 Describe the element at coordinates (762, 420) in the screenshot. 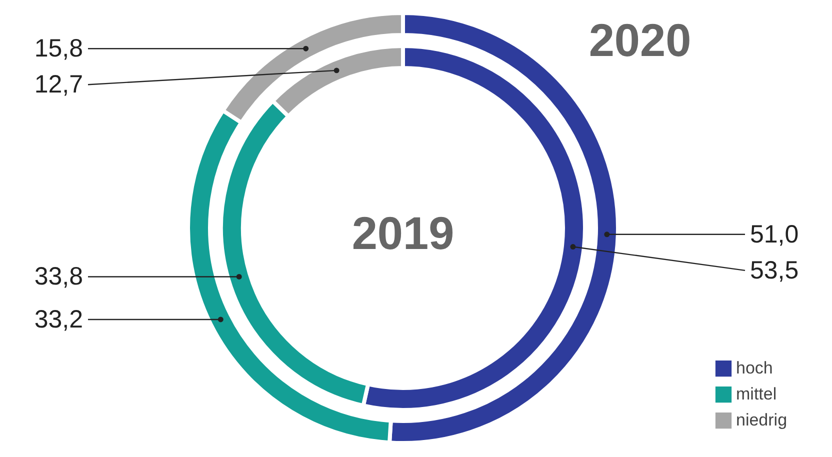

I see `legend-label: niedrig` at that location.